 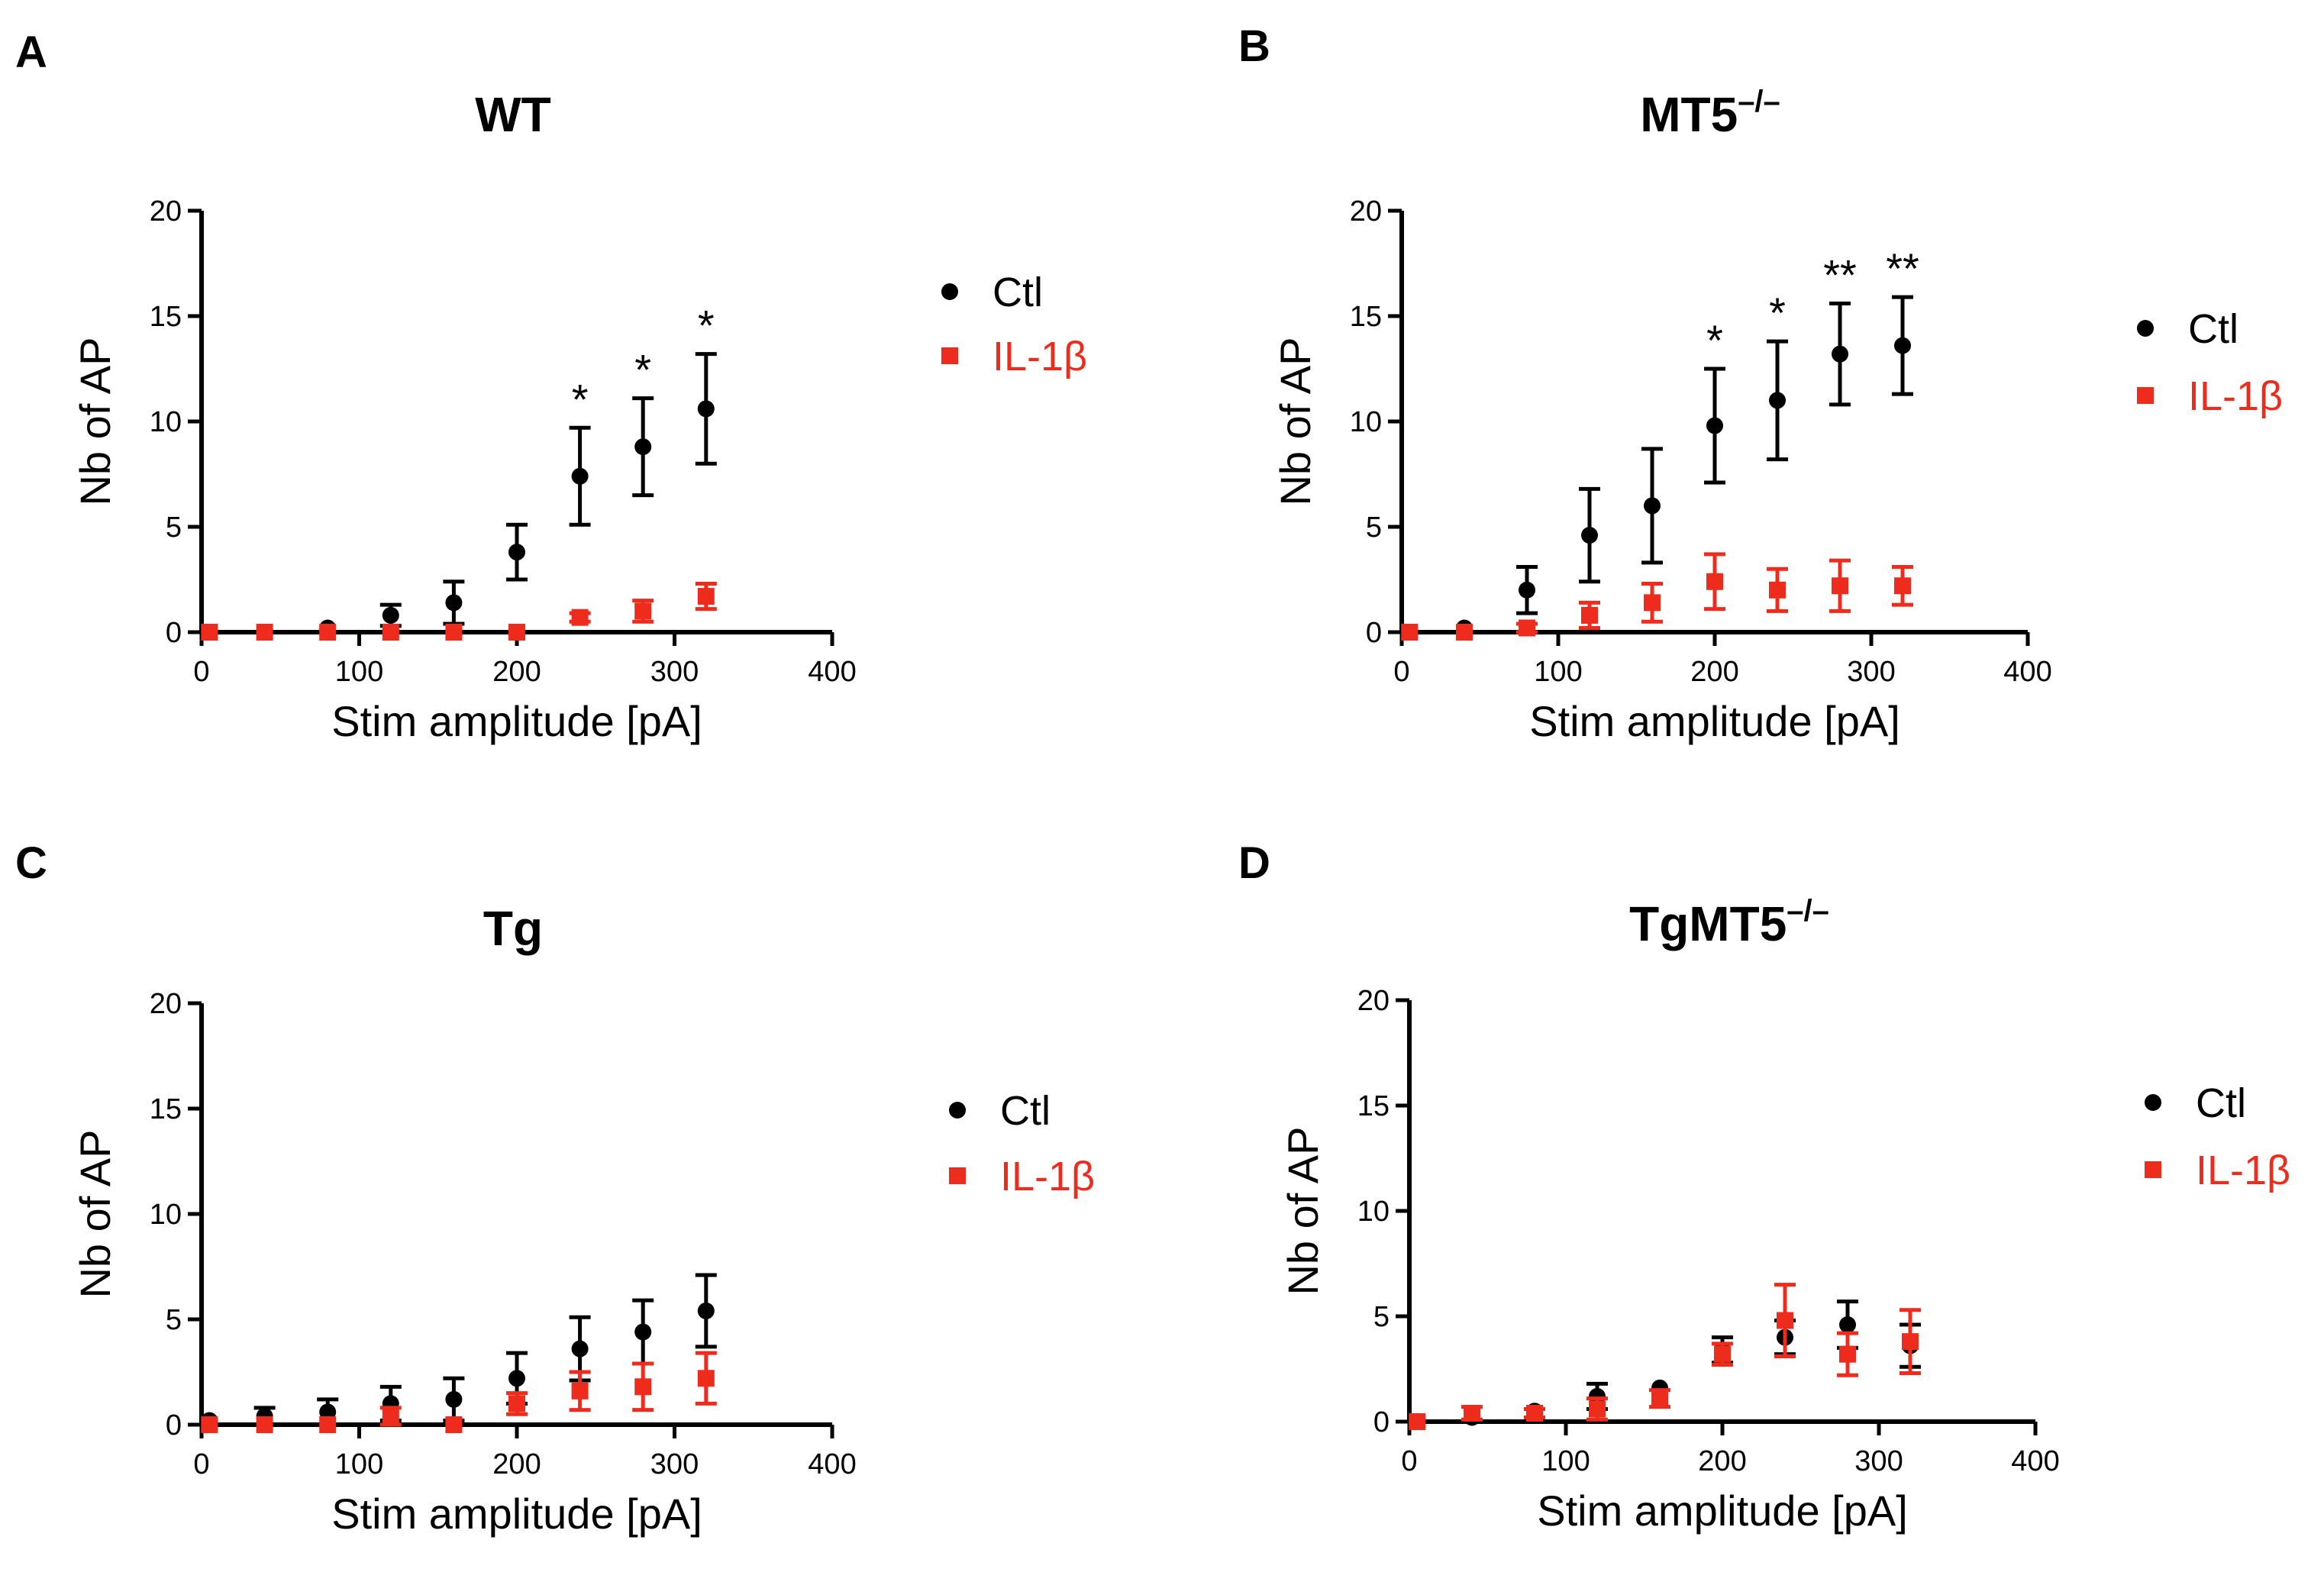 What do you see at coordinates (1025, 1111) in the screenshot?
I see `legend-label-ctl: Ctl` at bounding box center [1025, 1111].